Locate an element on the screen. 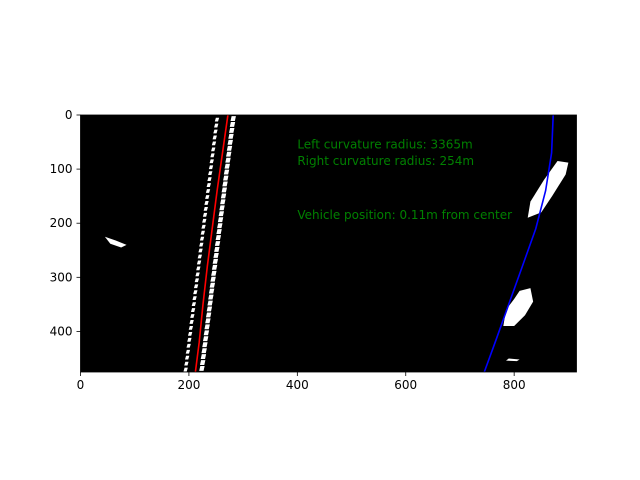 This screenshot has width=640, height=480. y-tick-label: 200 is located at coordinates (61, 223).